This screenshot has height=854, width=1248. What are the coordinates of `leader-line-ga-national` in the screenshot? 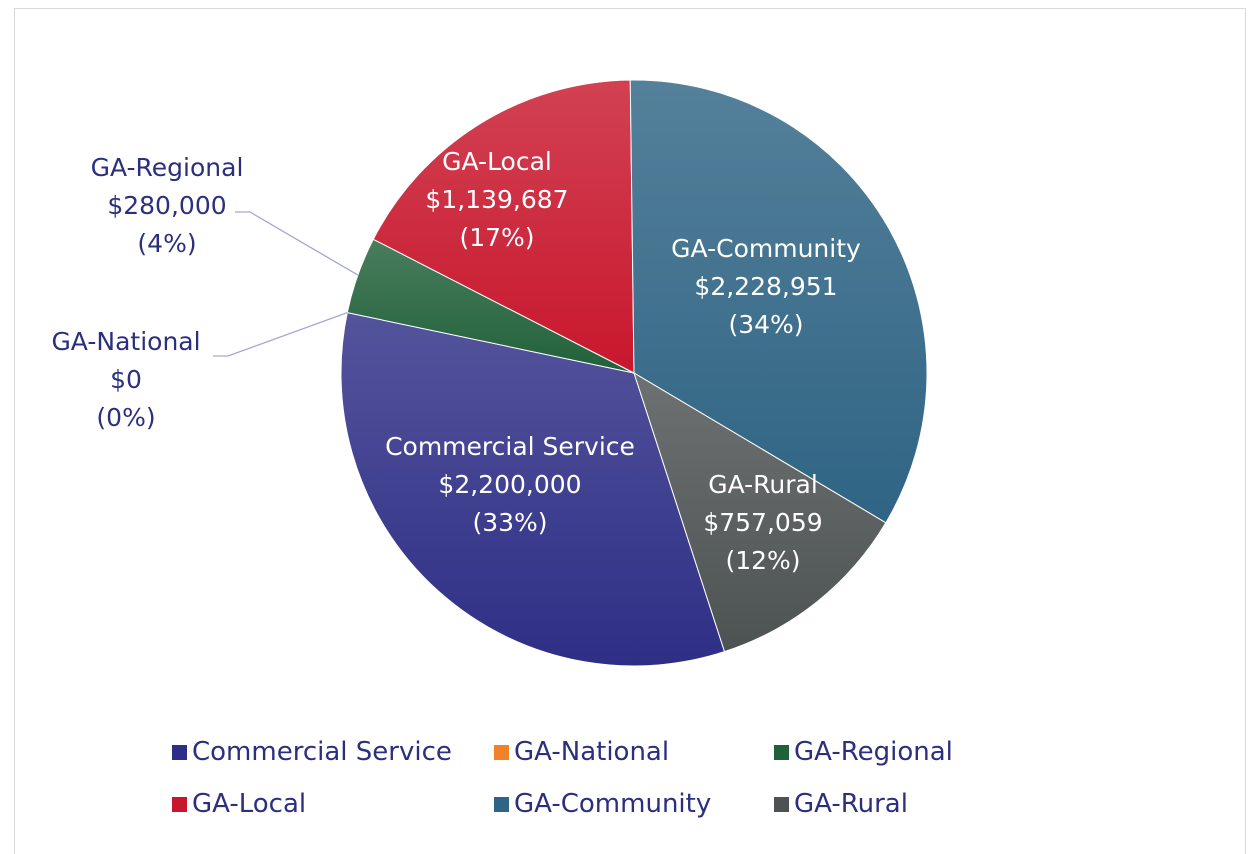 It's located at (280, 334).